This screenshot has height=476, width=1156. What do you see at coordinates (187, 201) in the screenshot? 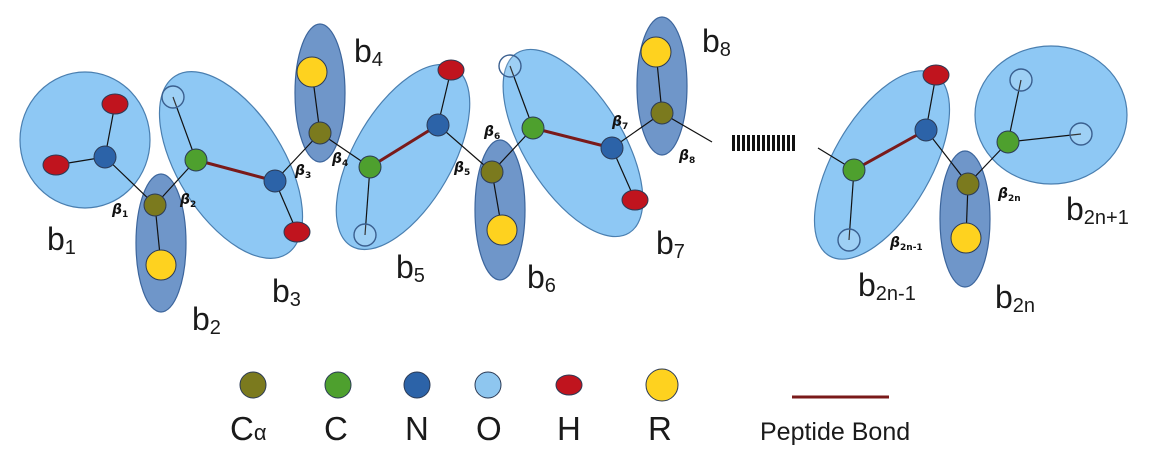
I see `beta-label-2: β2` at bounding box center [187, 201].